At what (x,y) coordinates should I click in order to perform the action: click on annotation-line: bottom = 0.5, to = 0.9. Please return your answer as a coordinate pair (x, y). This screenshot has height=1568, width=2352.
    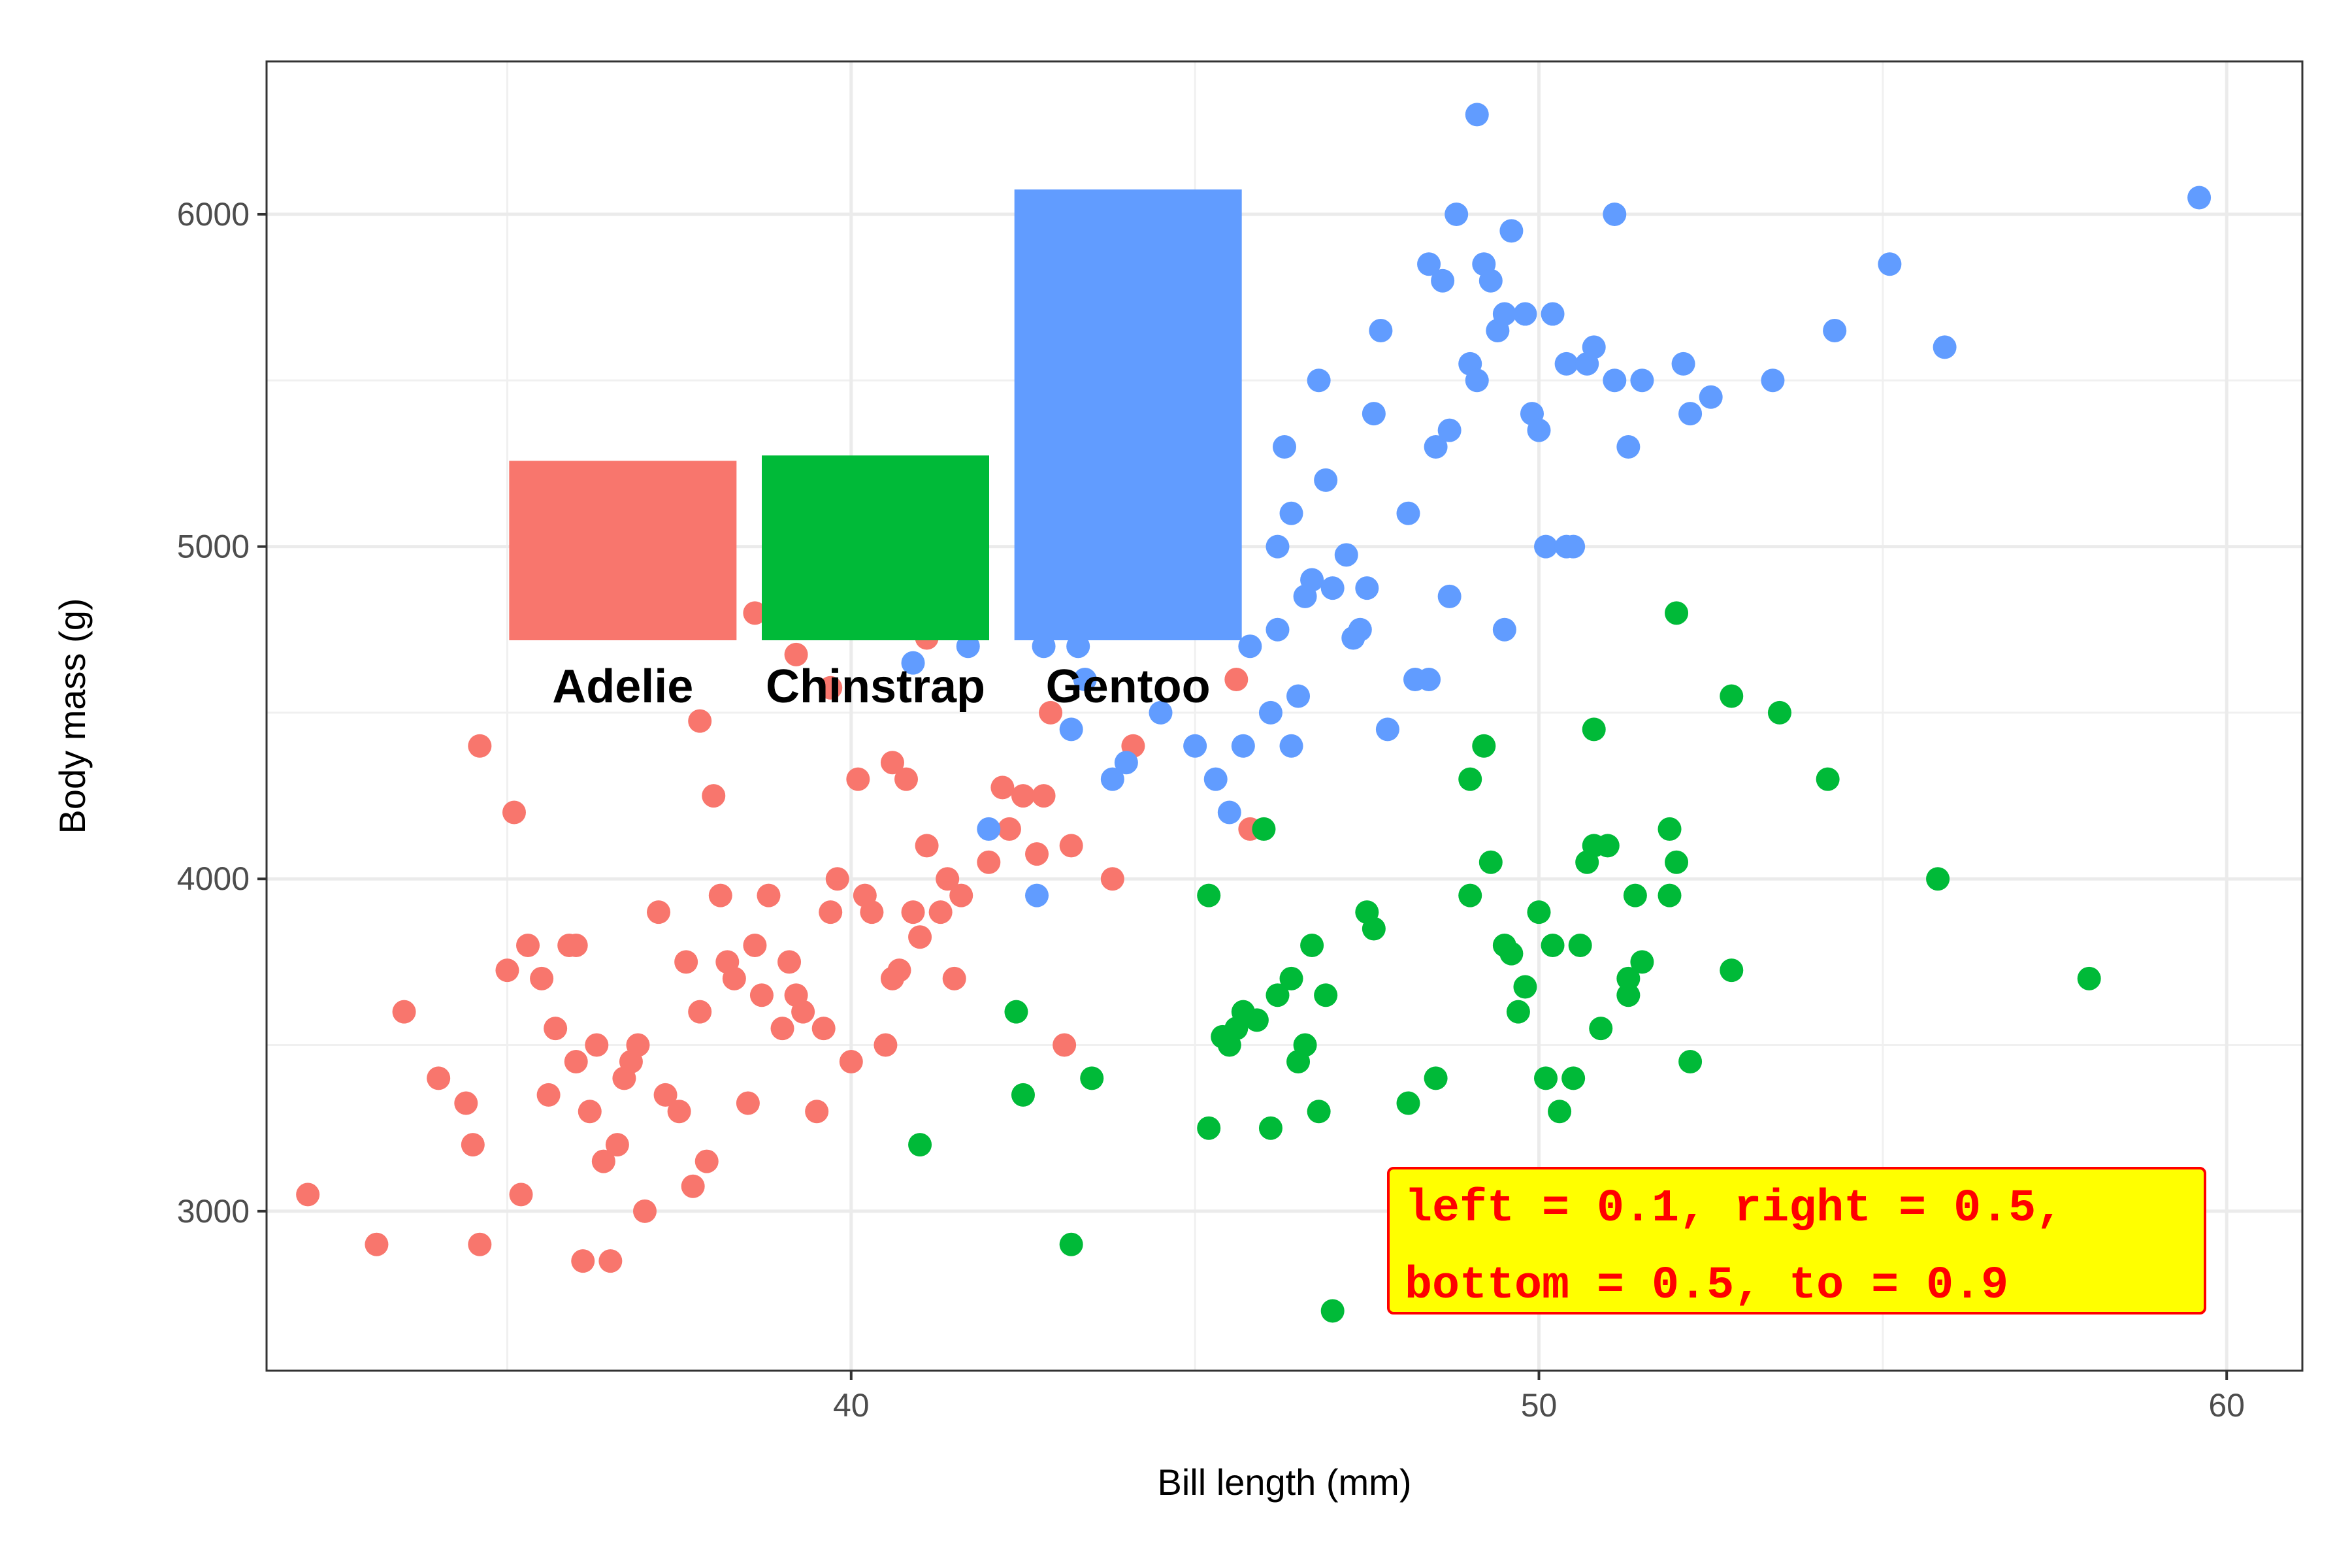
    Looking at the image, I should click on (1706, 1286).